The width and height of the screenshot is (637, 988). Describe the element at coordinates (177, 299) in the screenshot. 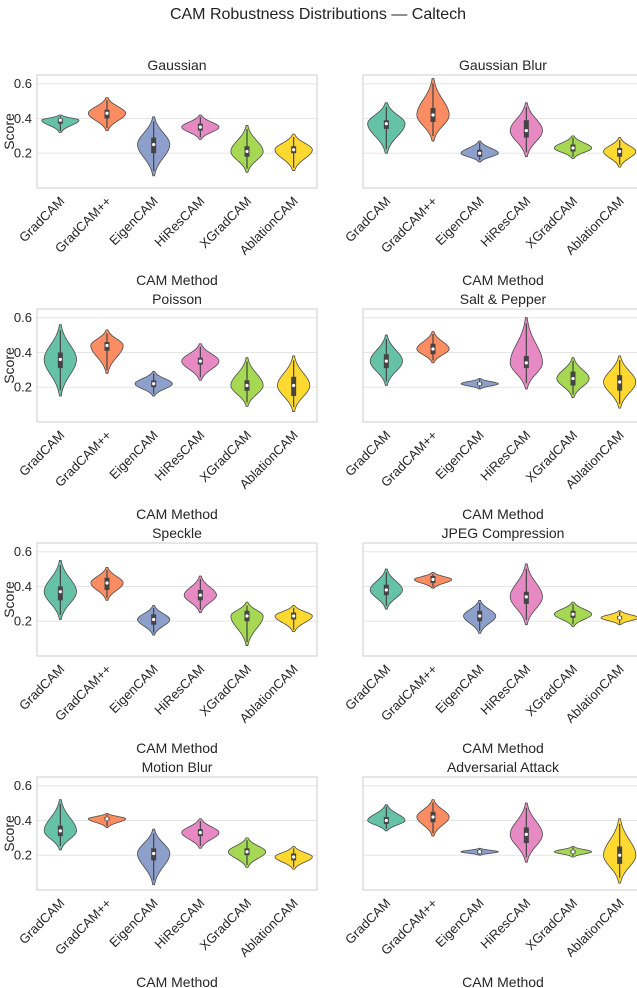

I see `panel-title: Poisson` at that location.